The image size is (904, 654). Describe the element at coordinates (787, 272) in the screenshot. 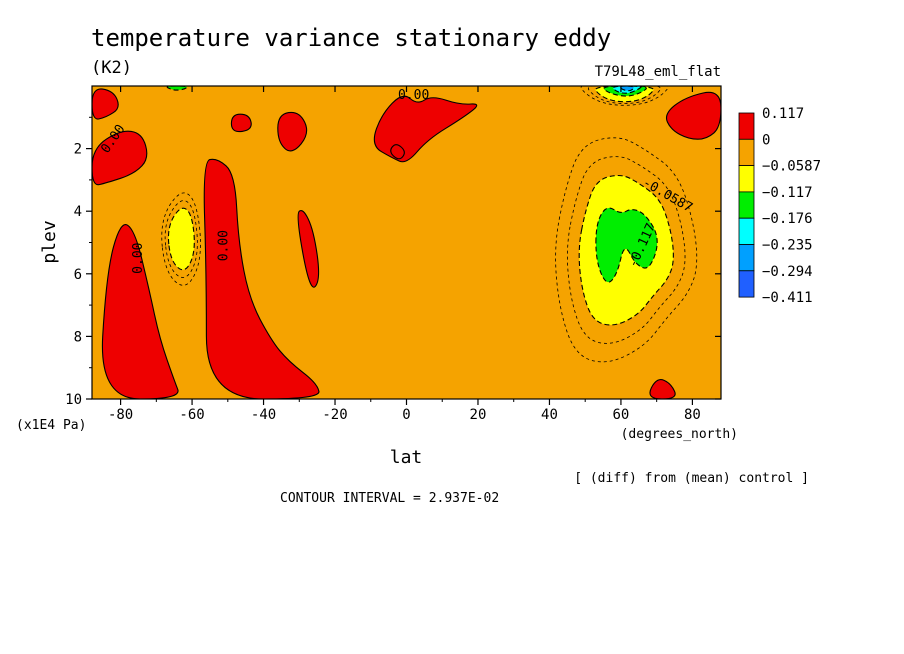

I see `legend-label: −0.294` at that location.